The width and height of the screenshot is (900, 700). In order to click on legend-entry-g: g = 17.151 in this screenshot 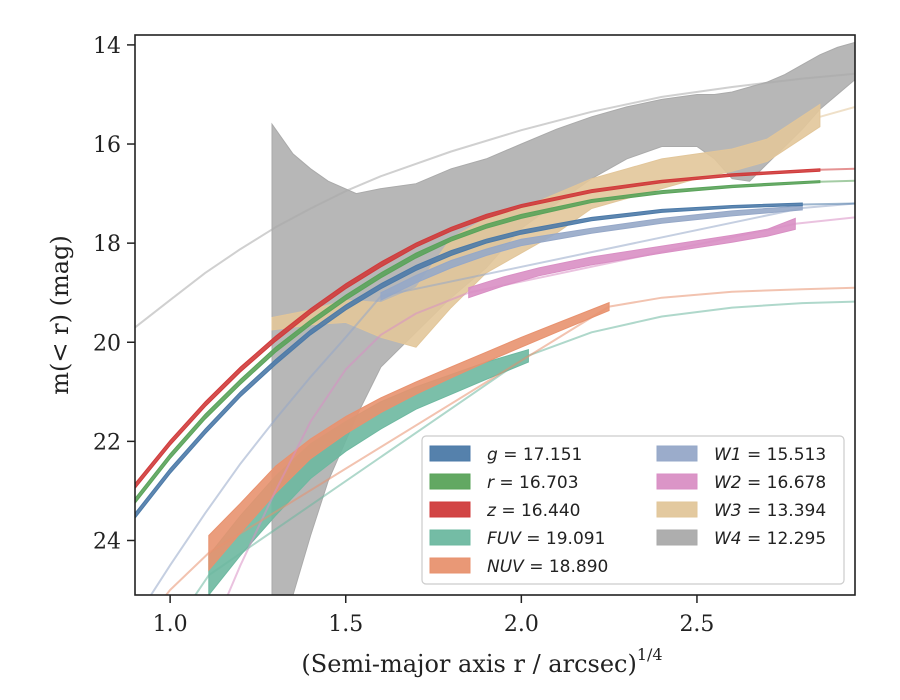, I will do `click(505, 455)`.